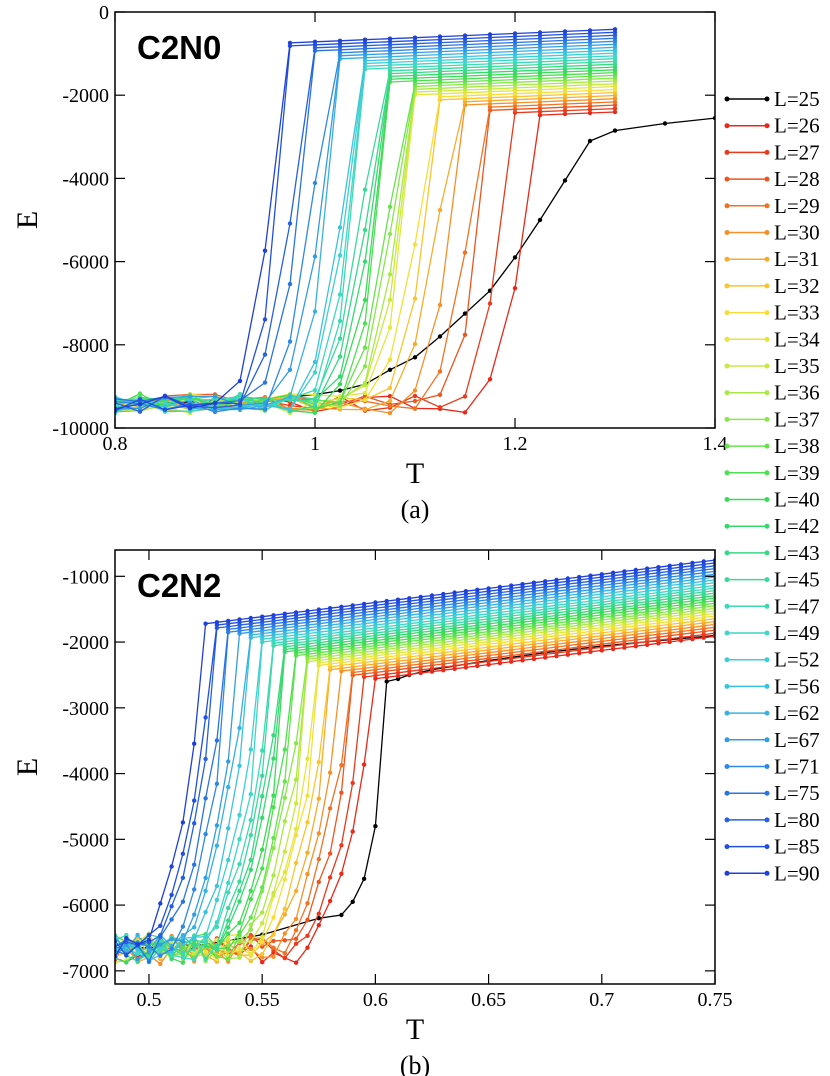 The height and width of the screenshot is (1076, 830). Describe the element at coordinates (797, 419) in the screenshot. I see `legend-entry: L=37` at that location.